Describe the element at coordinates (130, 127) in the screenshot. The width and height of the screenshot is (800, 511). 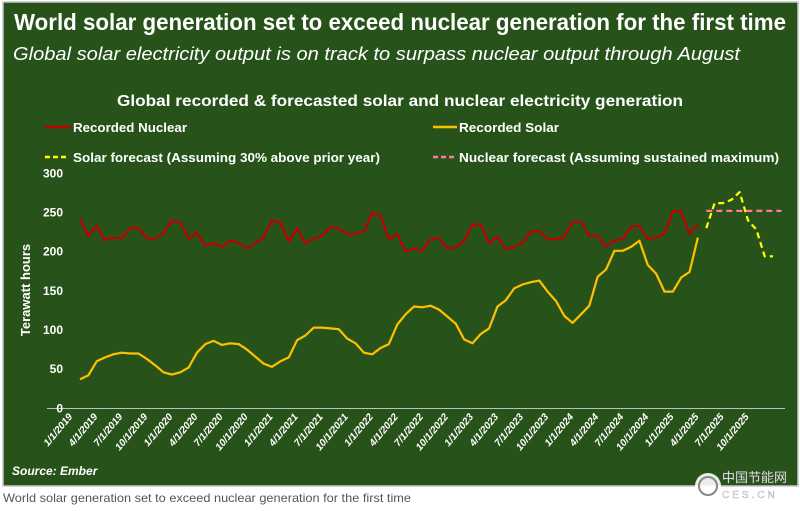
I see `legend-label-recorded-nuclear: Recorded Nuclear` at that location.